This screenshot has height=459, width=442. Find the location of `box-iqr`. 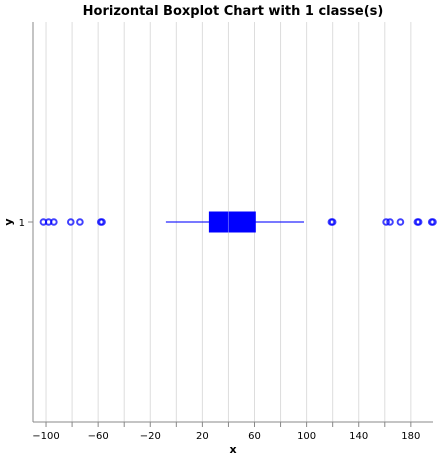

box-iqr is located at coordinates (232, 222).